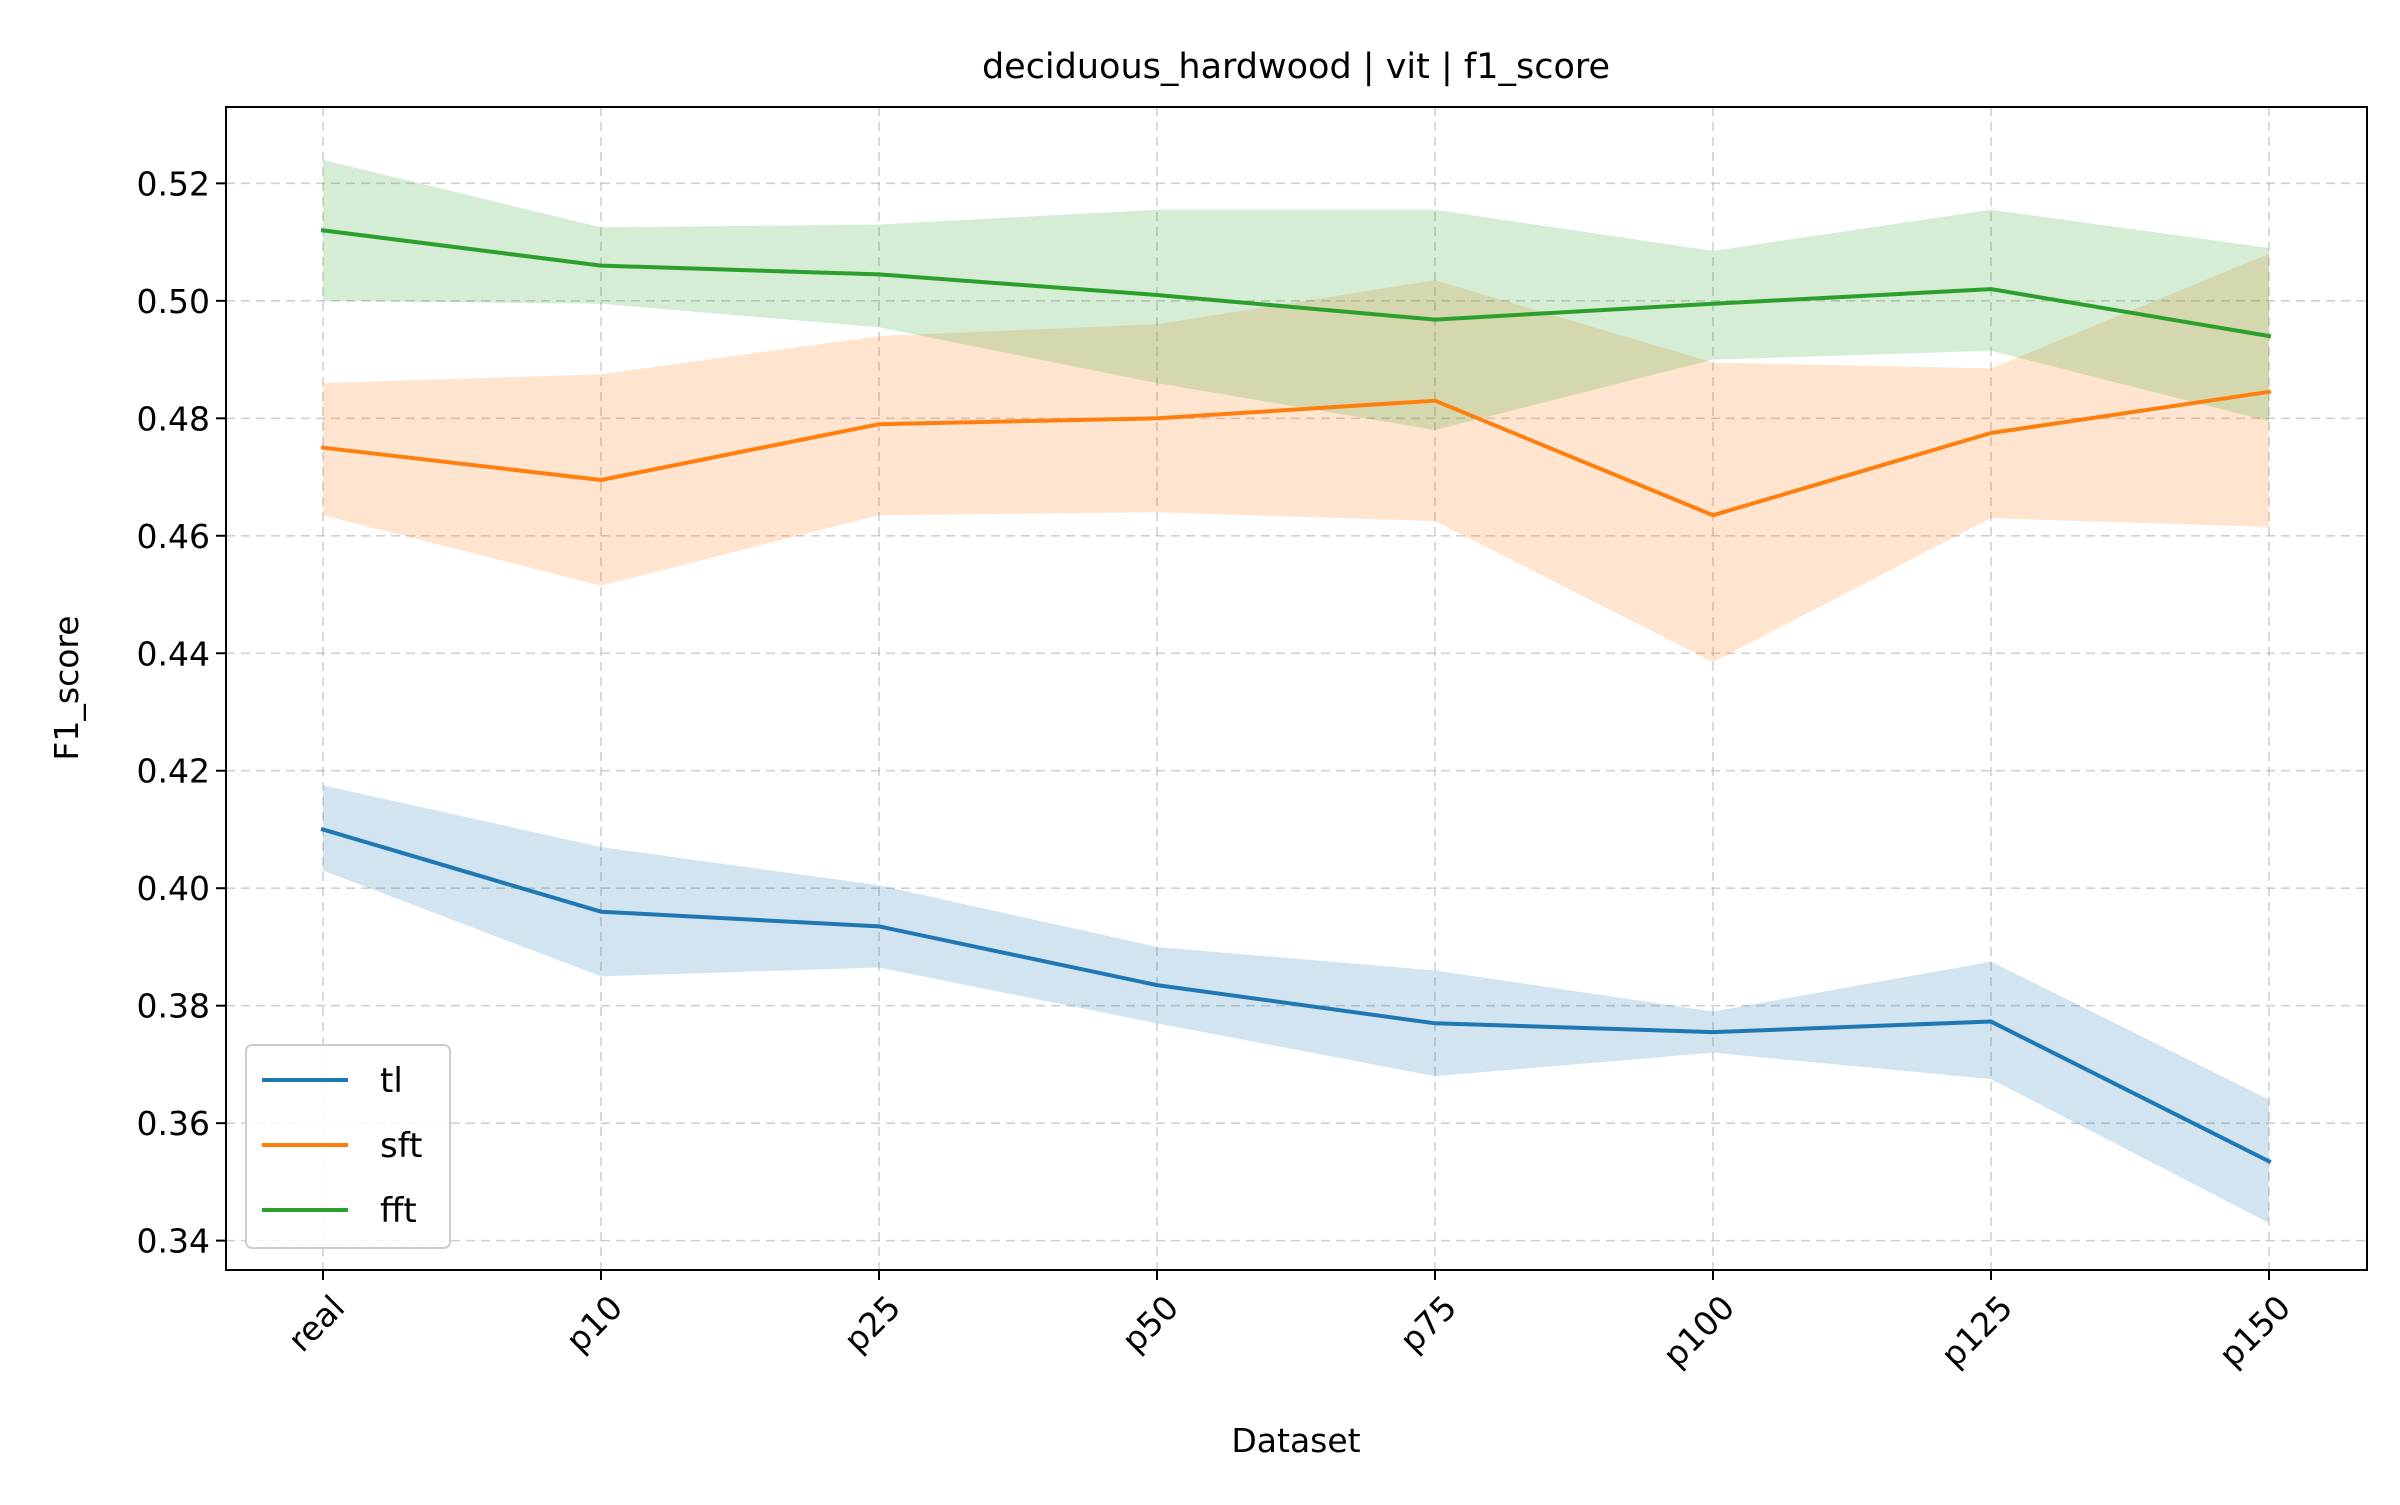 The image size is (2400, 1505). Describe the element at coordinates (181, 712) in the screenshot. I see `y-axis-ticks: 0.34 0.36 0.38 0.40 0.42 0.44 0.46 0.48 0.50 0.52` at that location.